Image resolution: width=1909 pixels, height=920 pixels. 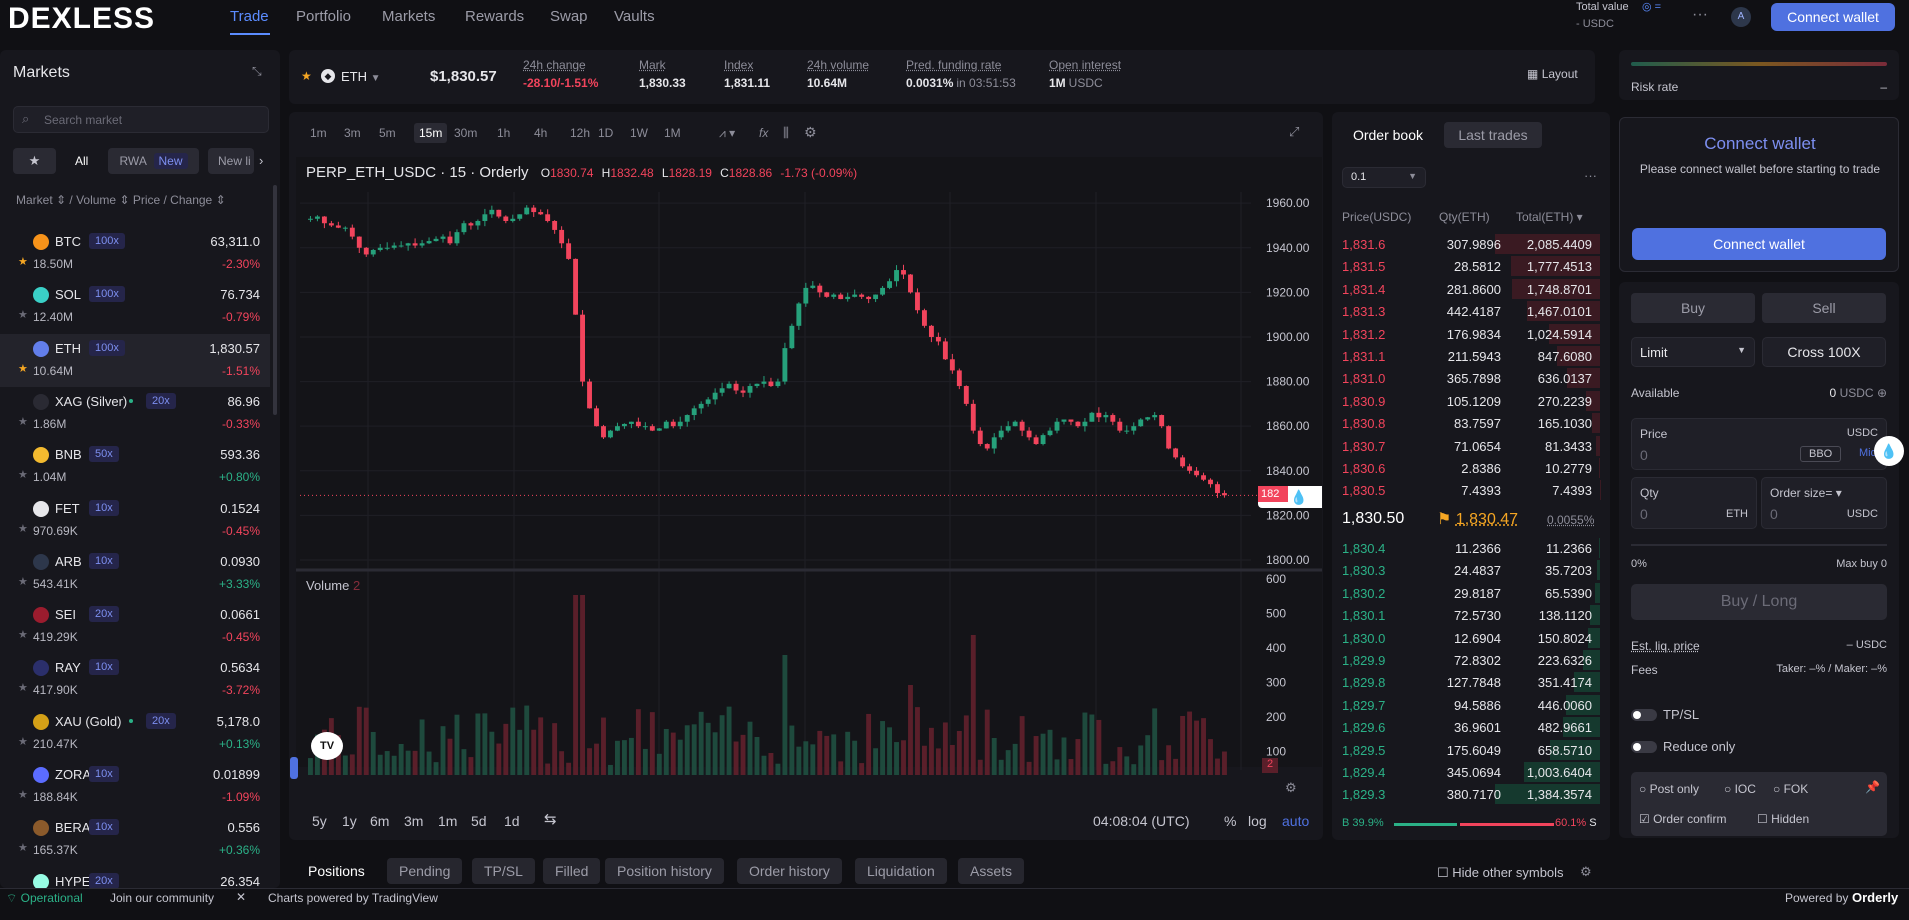 What do you see at coordinates (1700, 15) in the screenshot?
I see `more-icon: ···` at bounding box center [1700, 15].